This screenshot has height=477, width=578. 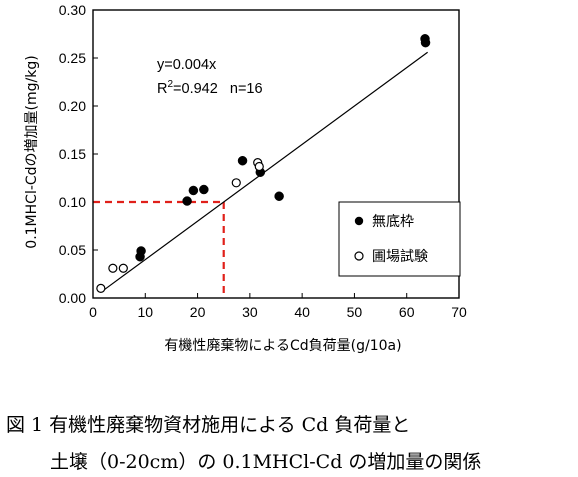 I want to click on x-tick-label: 30, so click(x=250, y=312).